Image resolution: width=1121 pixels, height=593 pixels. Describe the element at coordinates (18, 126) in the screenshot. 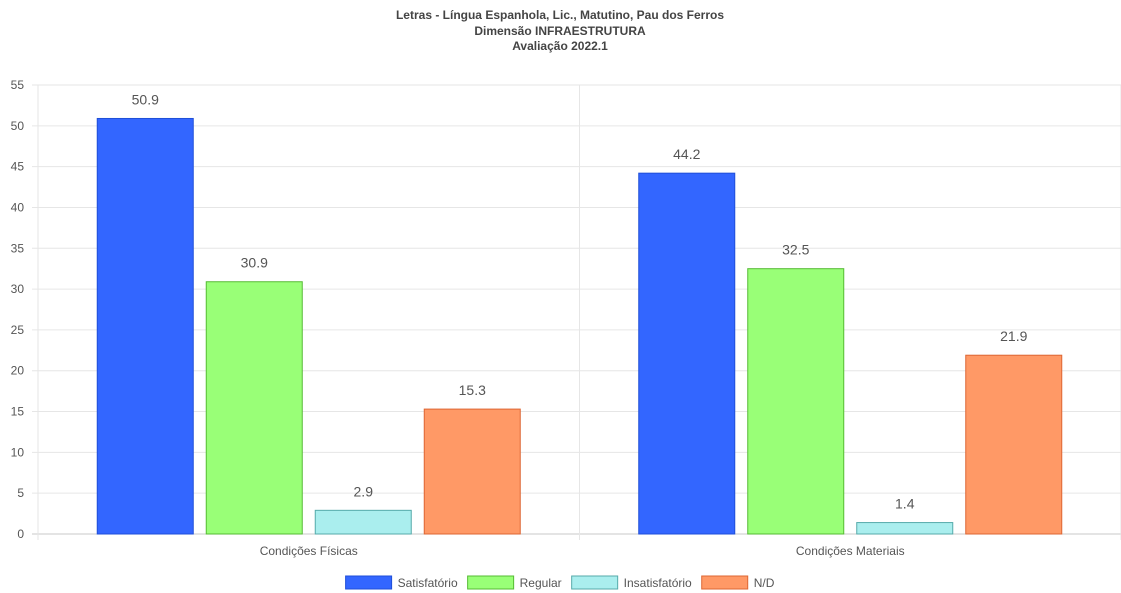

I see `y-tick-label: 50` at that location.